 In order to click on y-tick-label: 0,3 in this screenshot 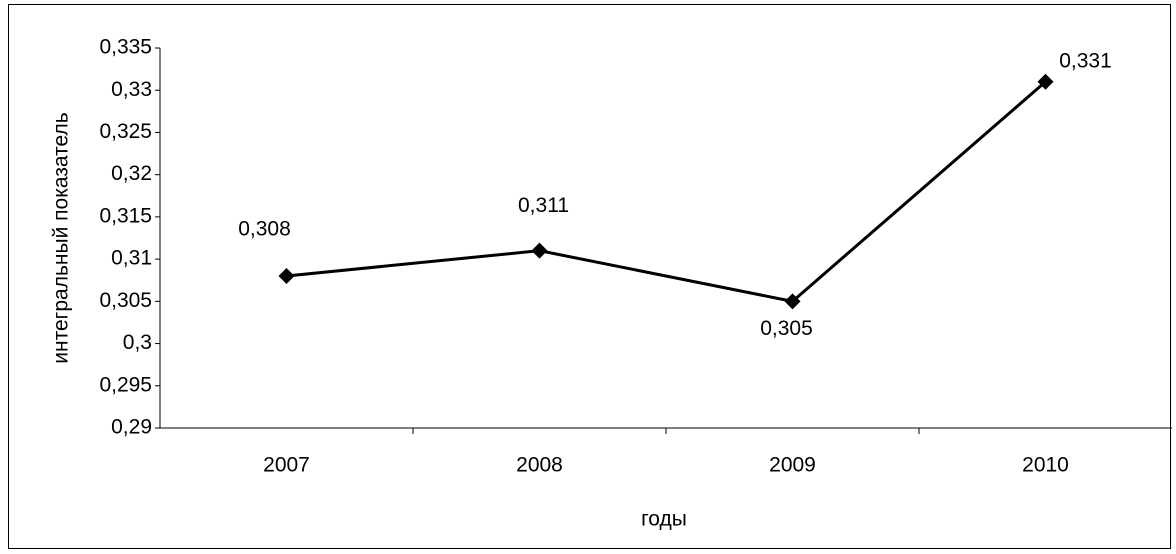, I will do `click(137, 342)`.